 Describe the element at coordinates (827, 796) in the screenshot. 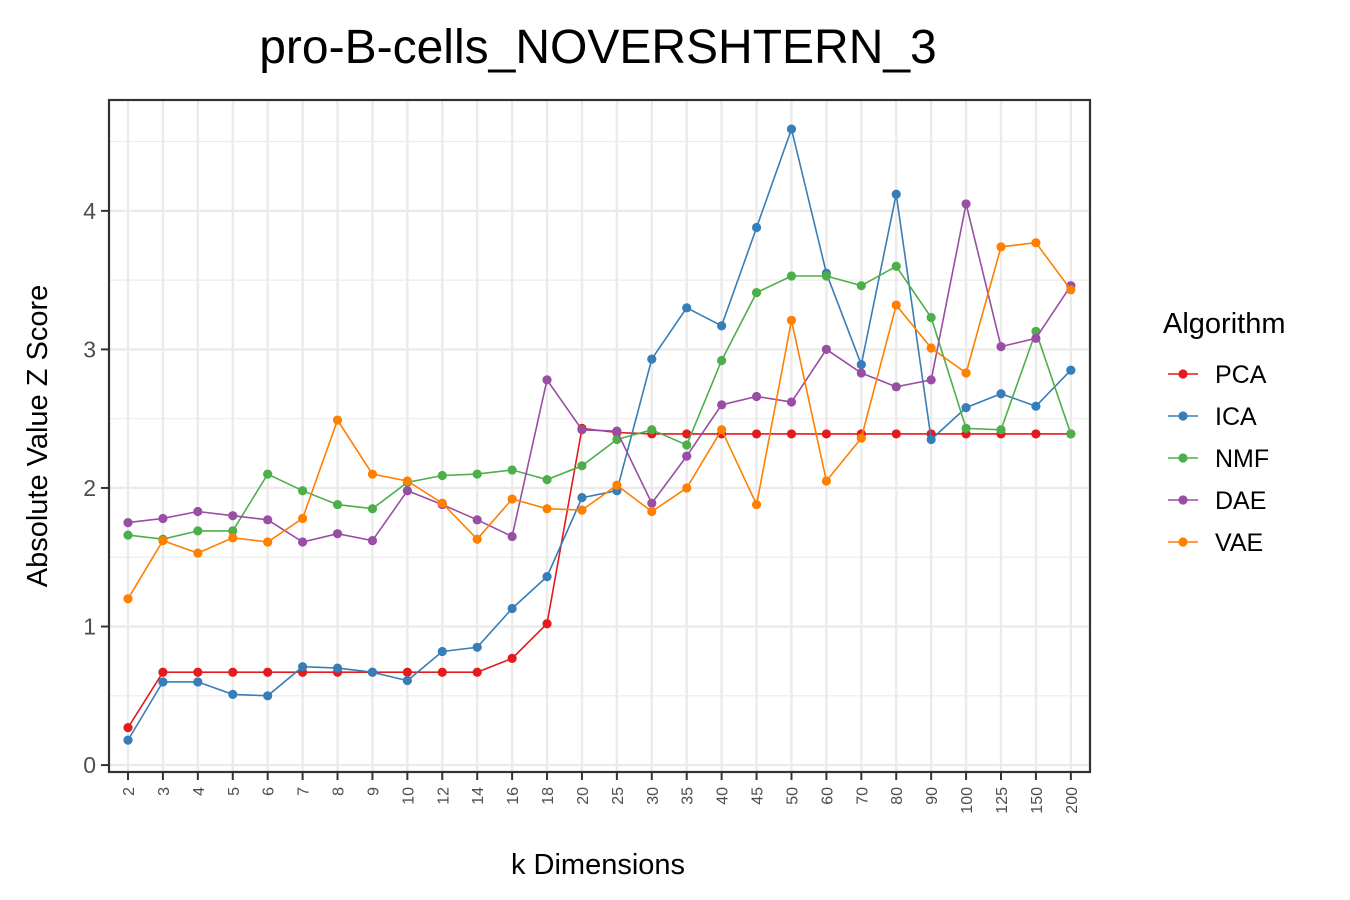

I see `x-tick-label: 60` at that location.